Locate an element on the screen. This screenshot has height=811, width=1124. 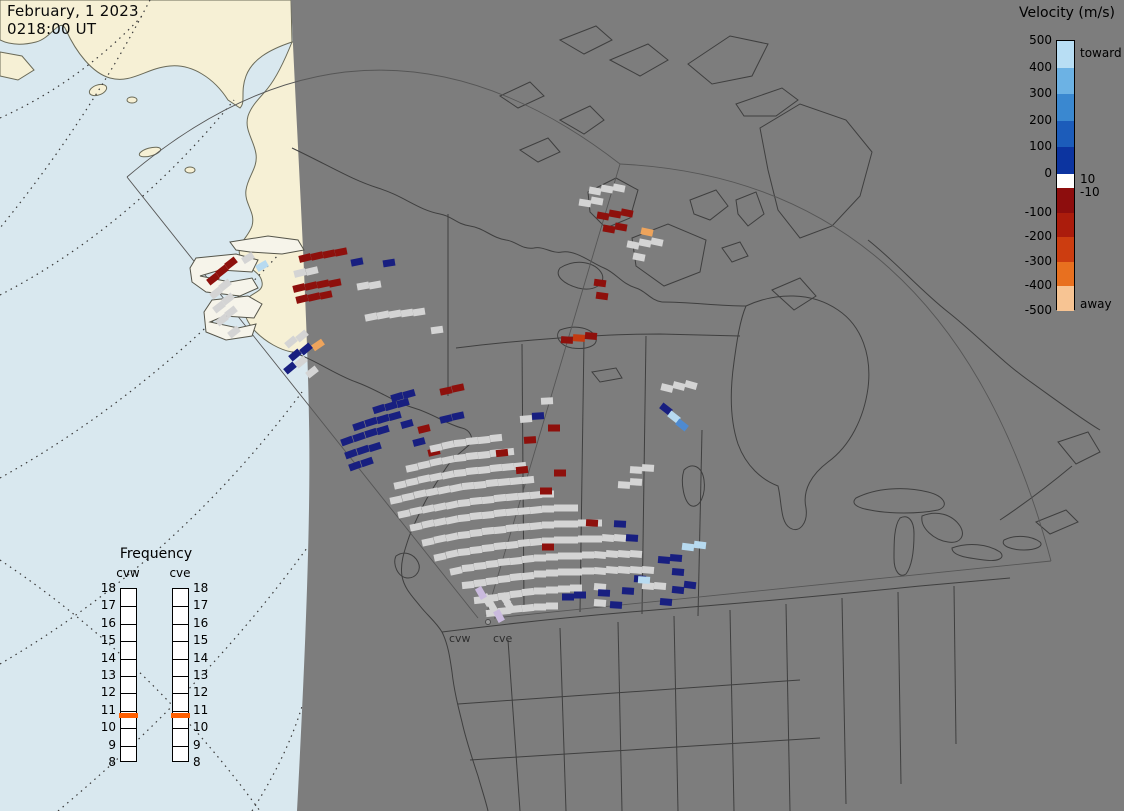
frequency-tick-cvw-17: 17 is located at coordinates (108, 605).